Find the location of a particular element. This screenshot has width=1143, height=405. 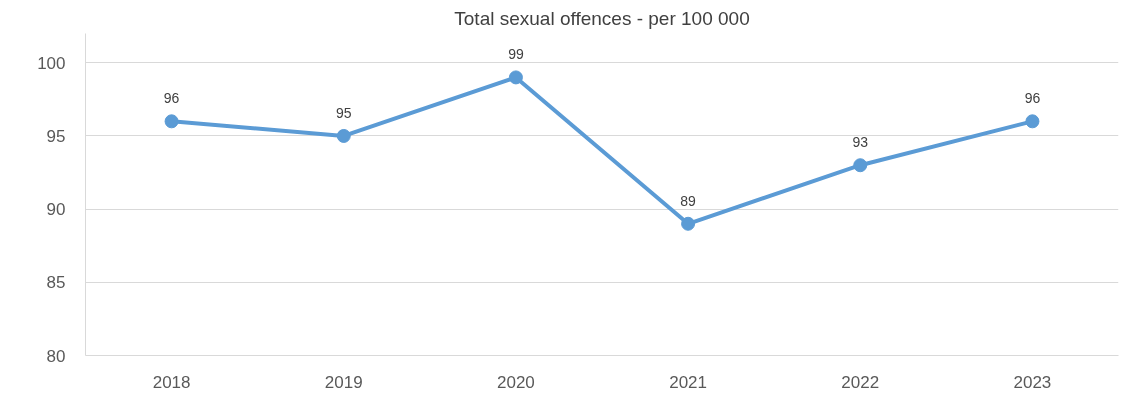

chart-title: Total sexual offences - per 100 000 is located at coordinates (602, 18).